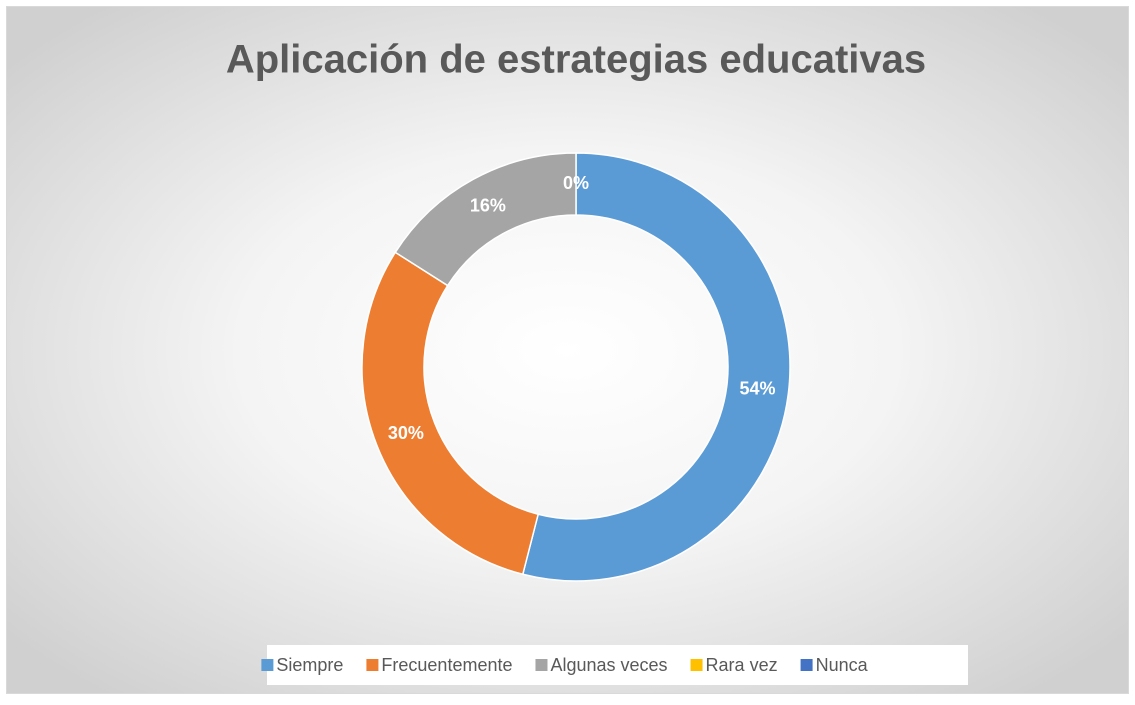  What do you see at coordinates (758, 389) in the screenshot?
I see `data-label: 54%` at bounding box center [758, 389].